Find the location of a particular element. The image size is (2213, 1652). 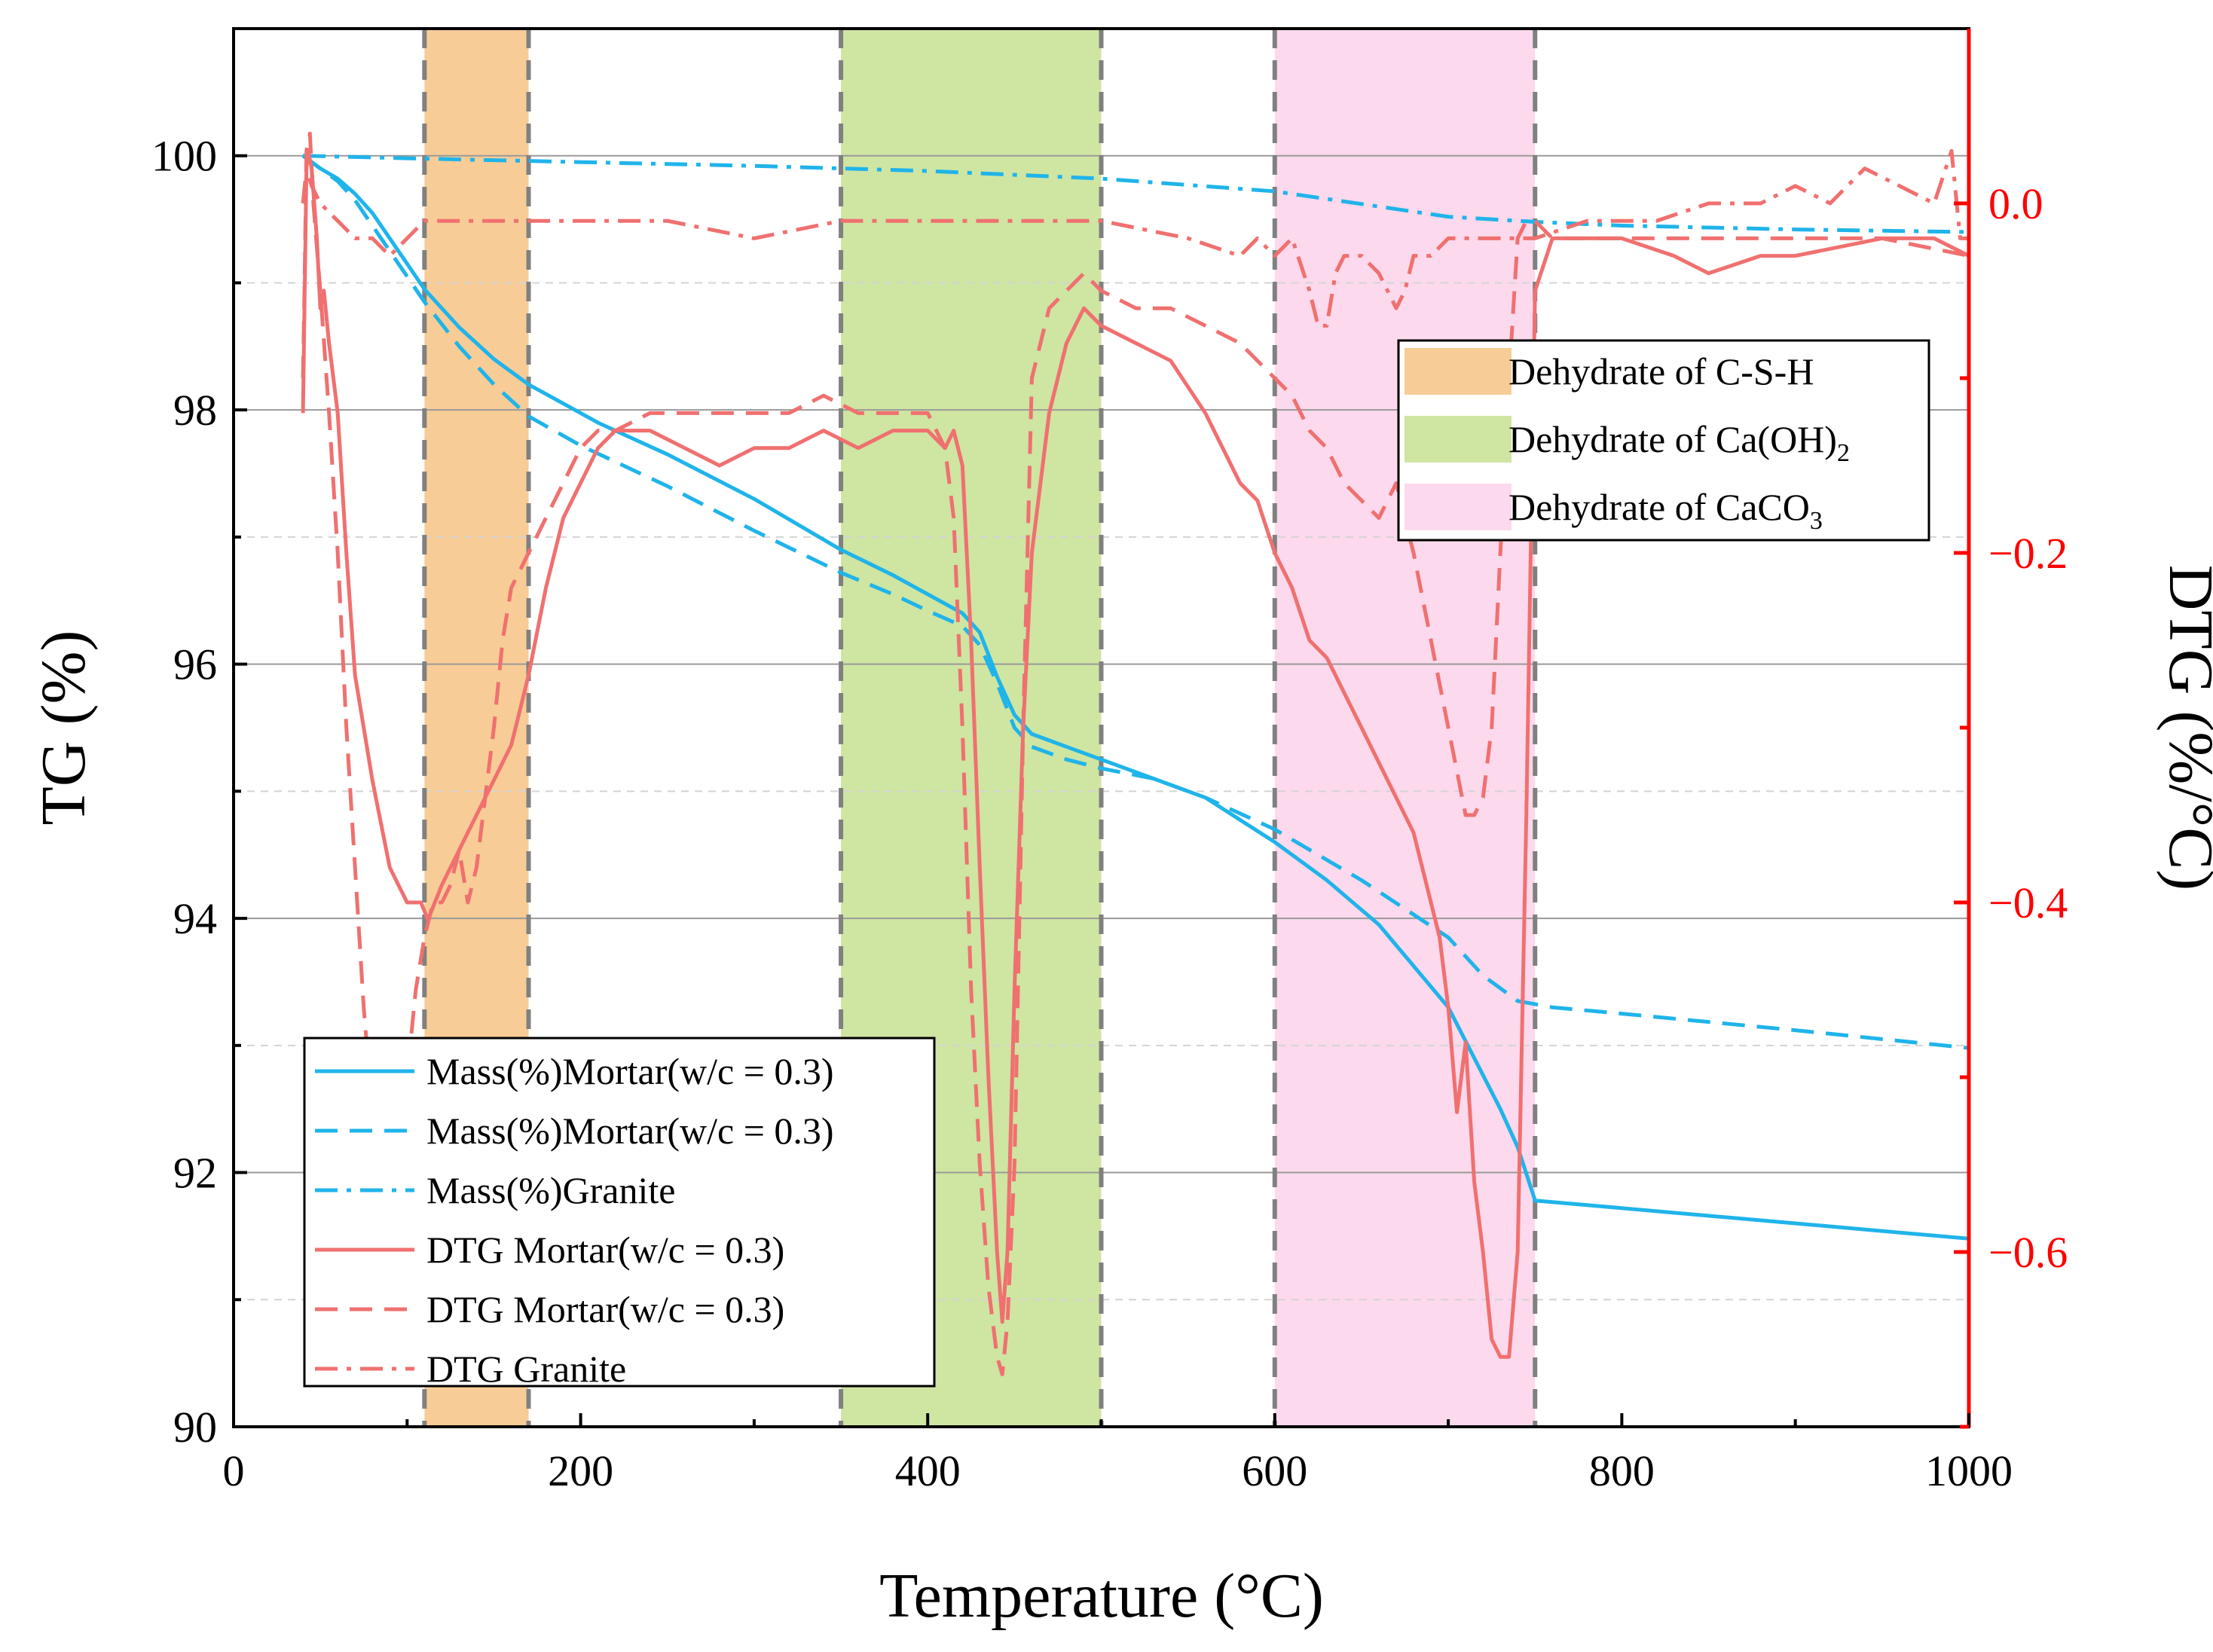

series-legend-label-1: Mass(%)Mortar(w/c = 0.3) is located at coordinates (630, 1071).